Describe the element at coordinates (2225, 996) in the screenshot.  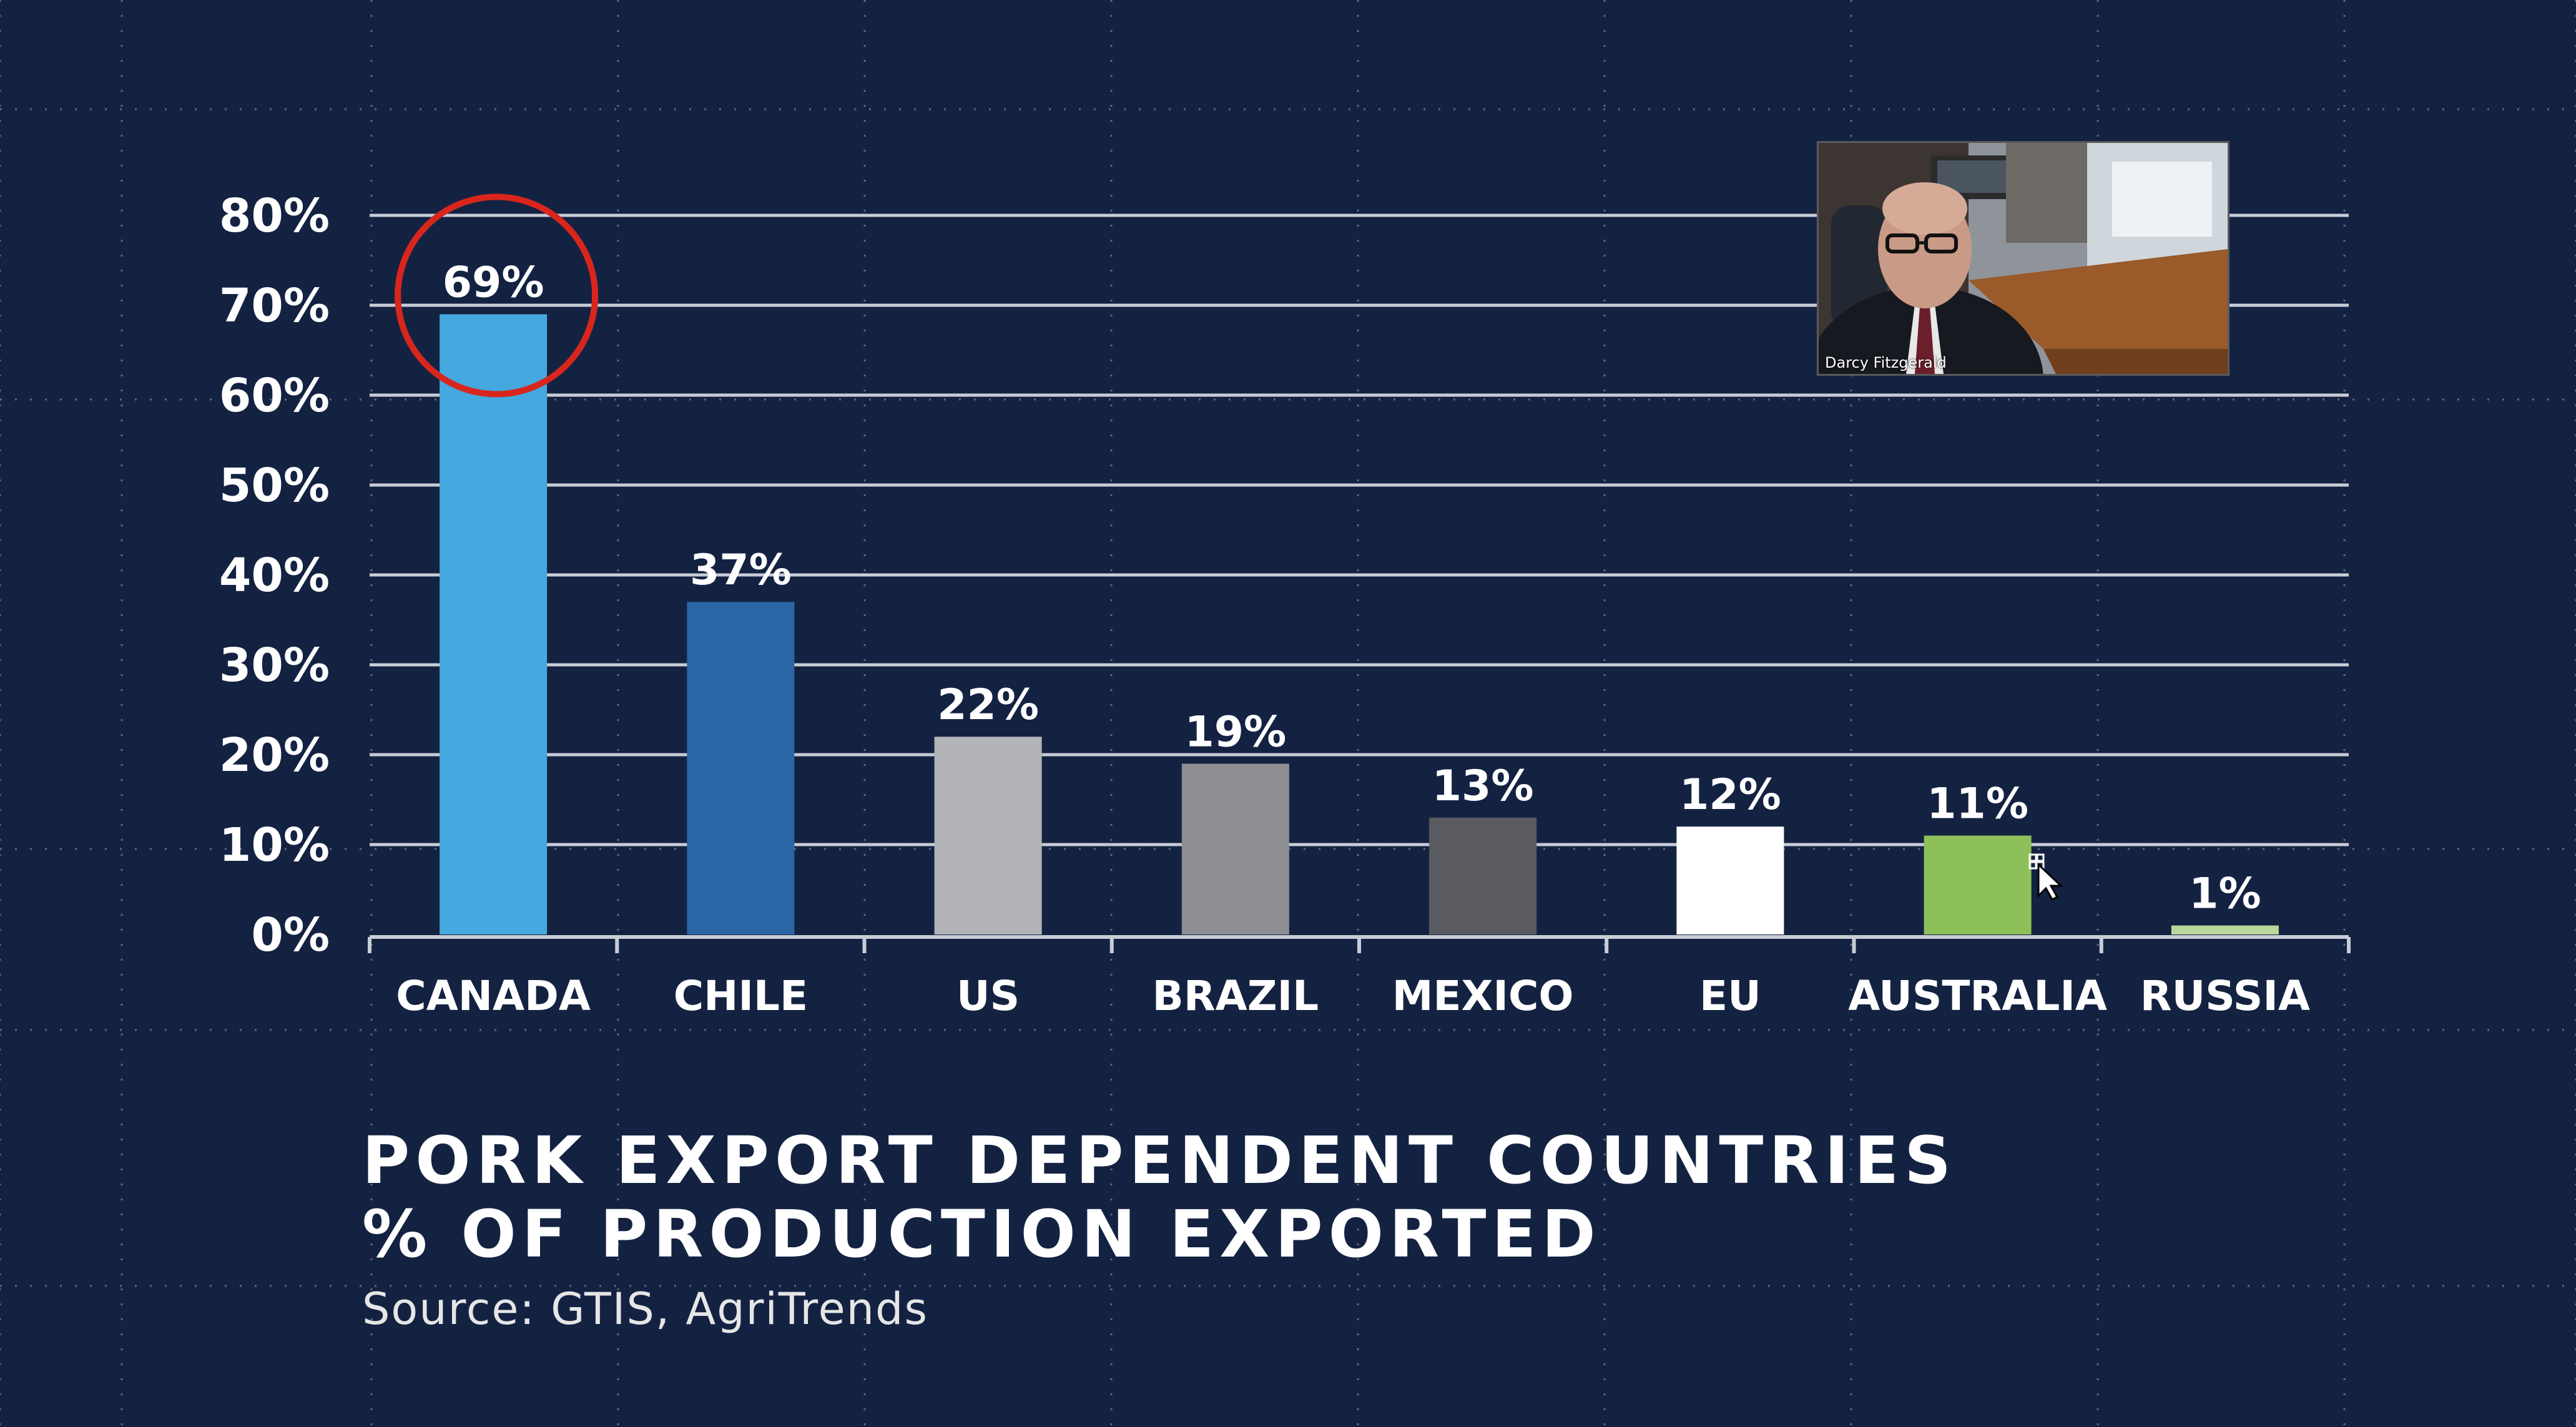
I see `x-tick-label-russia: RUSSIA` at that location.